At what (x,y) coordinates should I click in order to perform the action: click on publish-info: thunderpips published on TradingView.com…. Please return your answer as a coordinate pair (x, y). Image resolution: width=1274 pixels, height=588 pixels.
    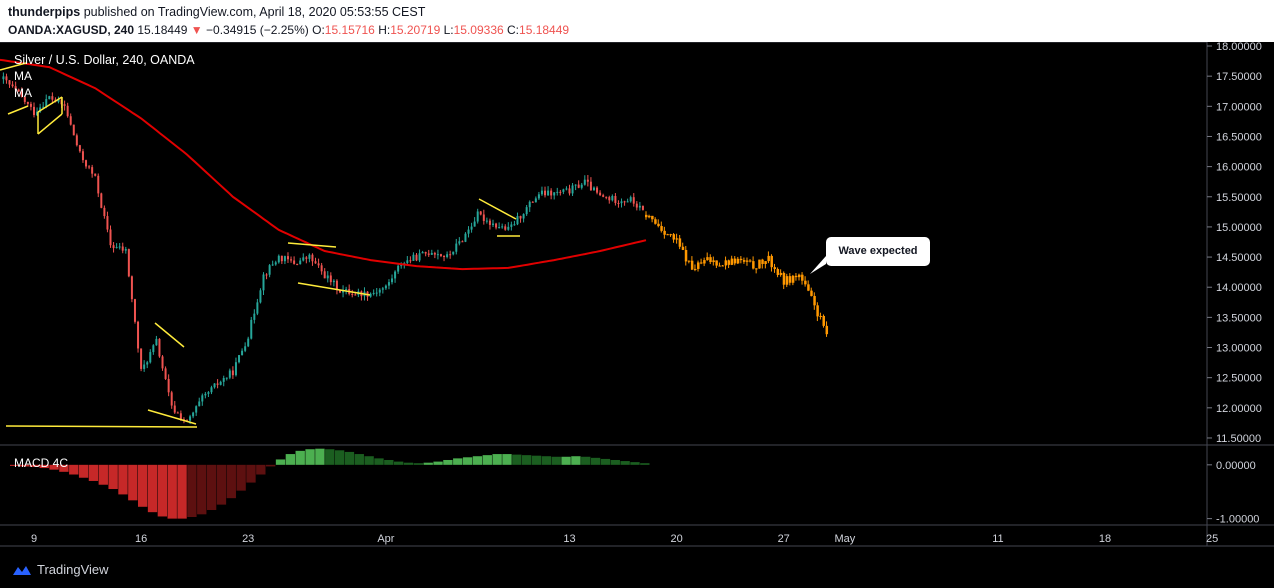
    Looking at the image, I should click on (216, 12).